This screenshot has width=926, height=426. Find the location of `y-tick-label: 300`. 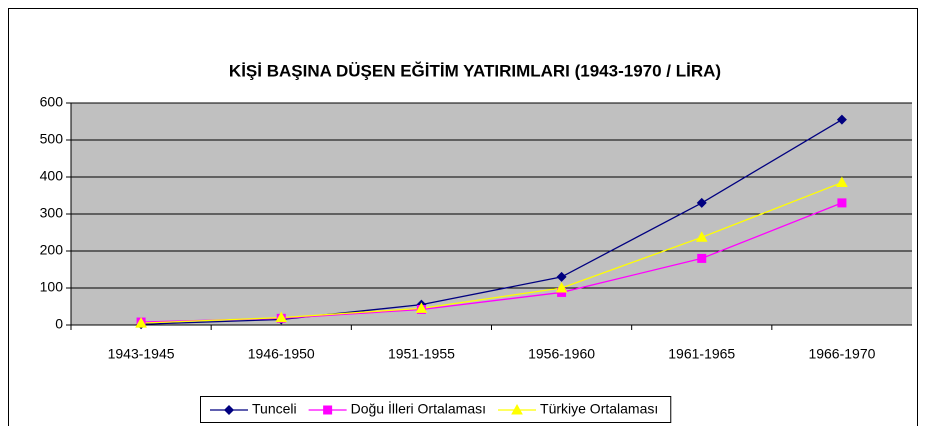

y-tick-label: 300 is located at coordinates (52, 213).